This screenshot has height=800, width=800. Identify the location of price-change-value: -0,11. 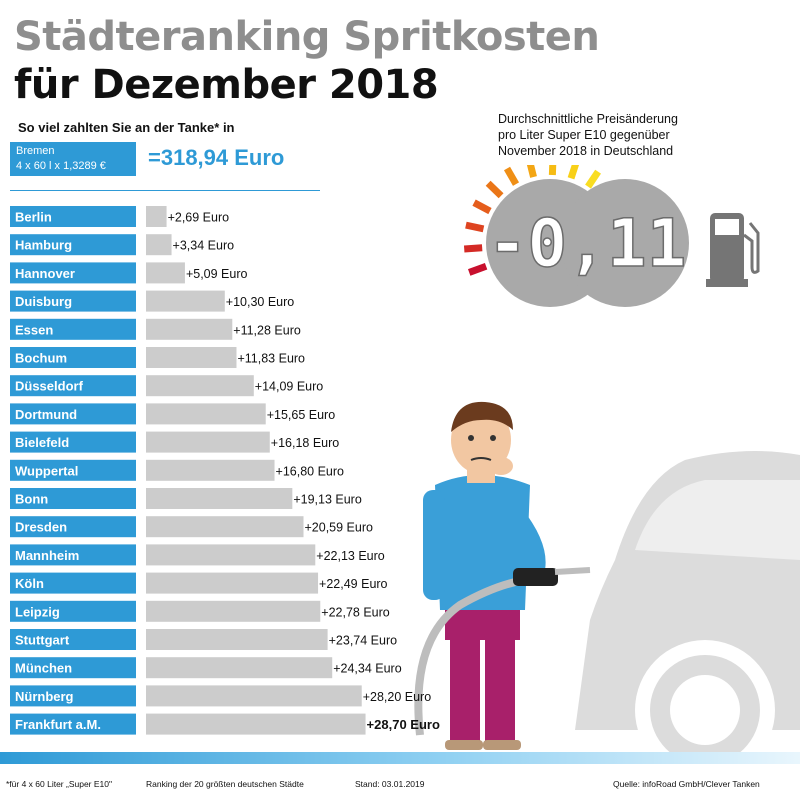
(587, 243).